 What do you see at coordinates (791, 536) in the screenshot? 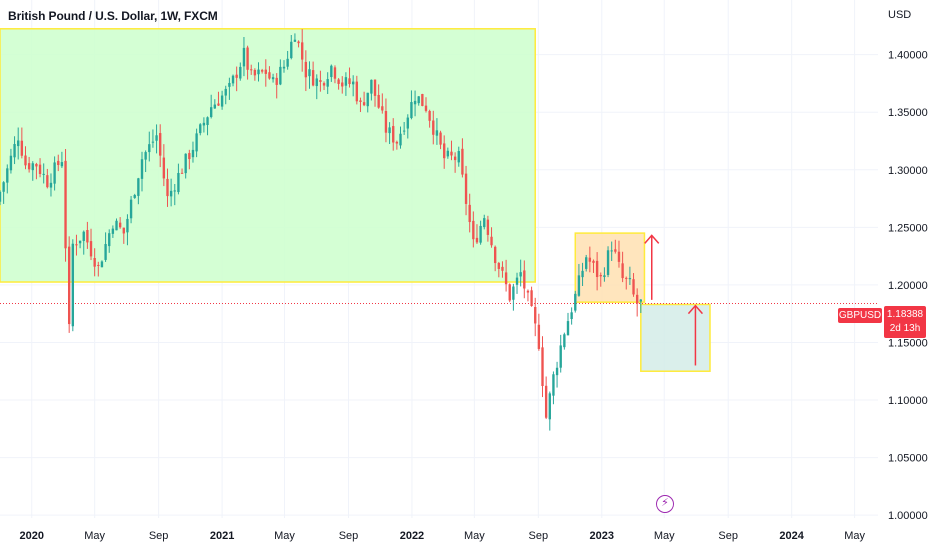
I see `x-tick-label: 2024` at bounding box center [791, 536].